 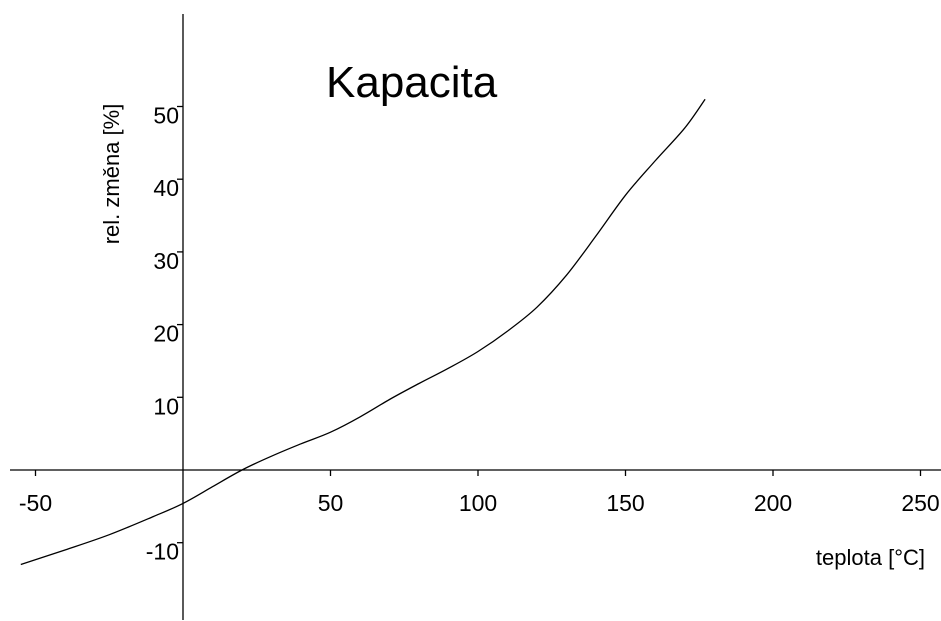 What do you see at coordinates (331, 503) in the screenshot?
I see `x-tick-label: 50` at bounding box center [331, 503].